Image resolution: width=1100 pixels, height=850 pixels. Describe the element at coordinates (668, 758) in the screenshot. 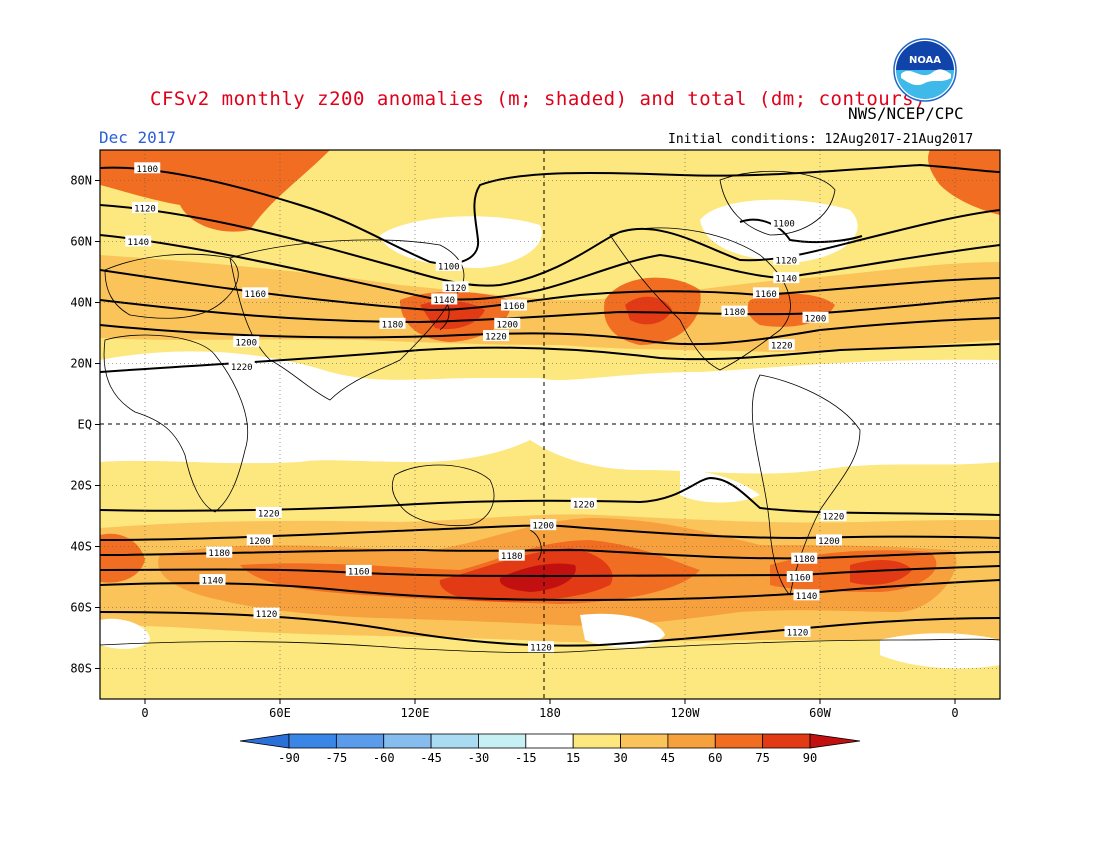

I see `colorbar-label: 45` at that location.